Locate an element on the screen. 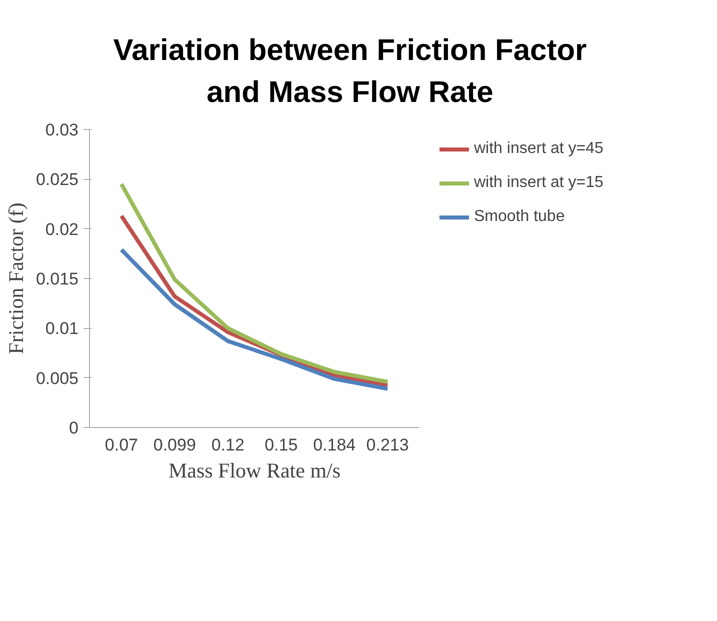 The width and height of the screenshot is (717, 621). x-tick-label: 0.12 is located at coordinates (227, 445).